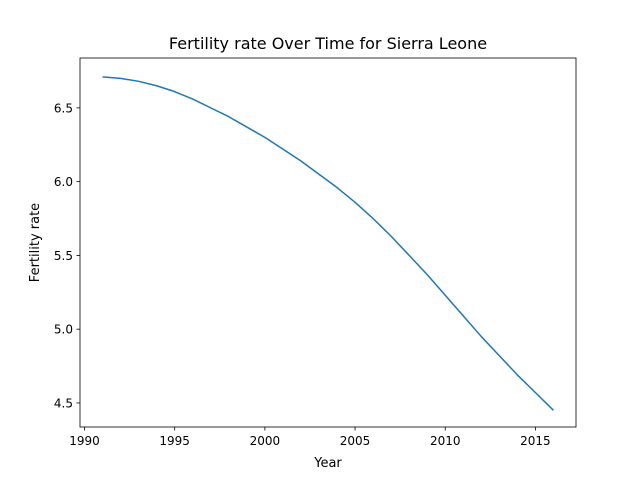  What do you see at coordinates (265, 441) in the screenshot?
I see `x-tick-label: 2000` at bounding box center [265, 441].